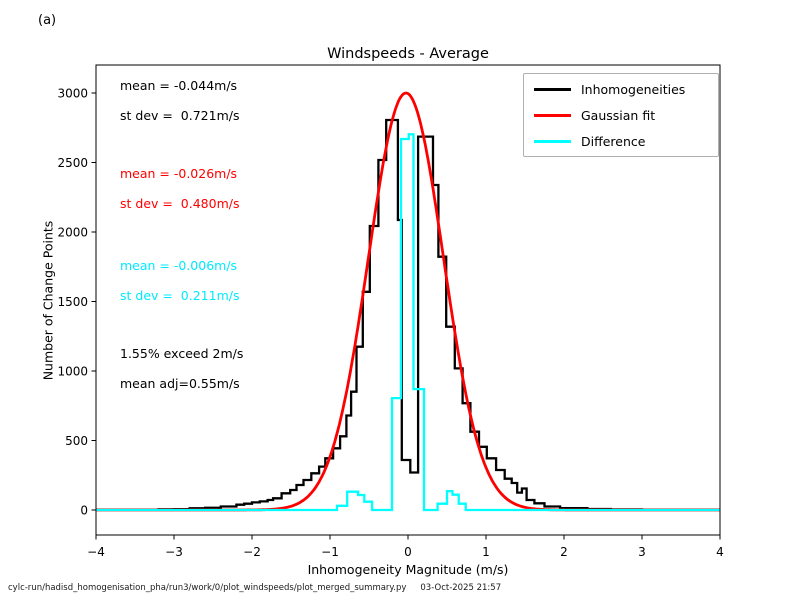 This screenshot has width=800, height=600. I want to click on annotation-mean-red: mean = -0.026m/s, so click(179, 173).